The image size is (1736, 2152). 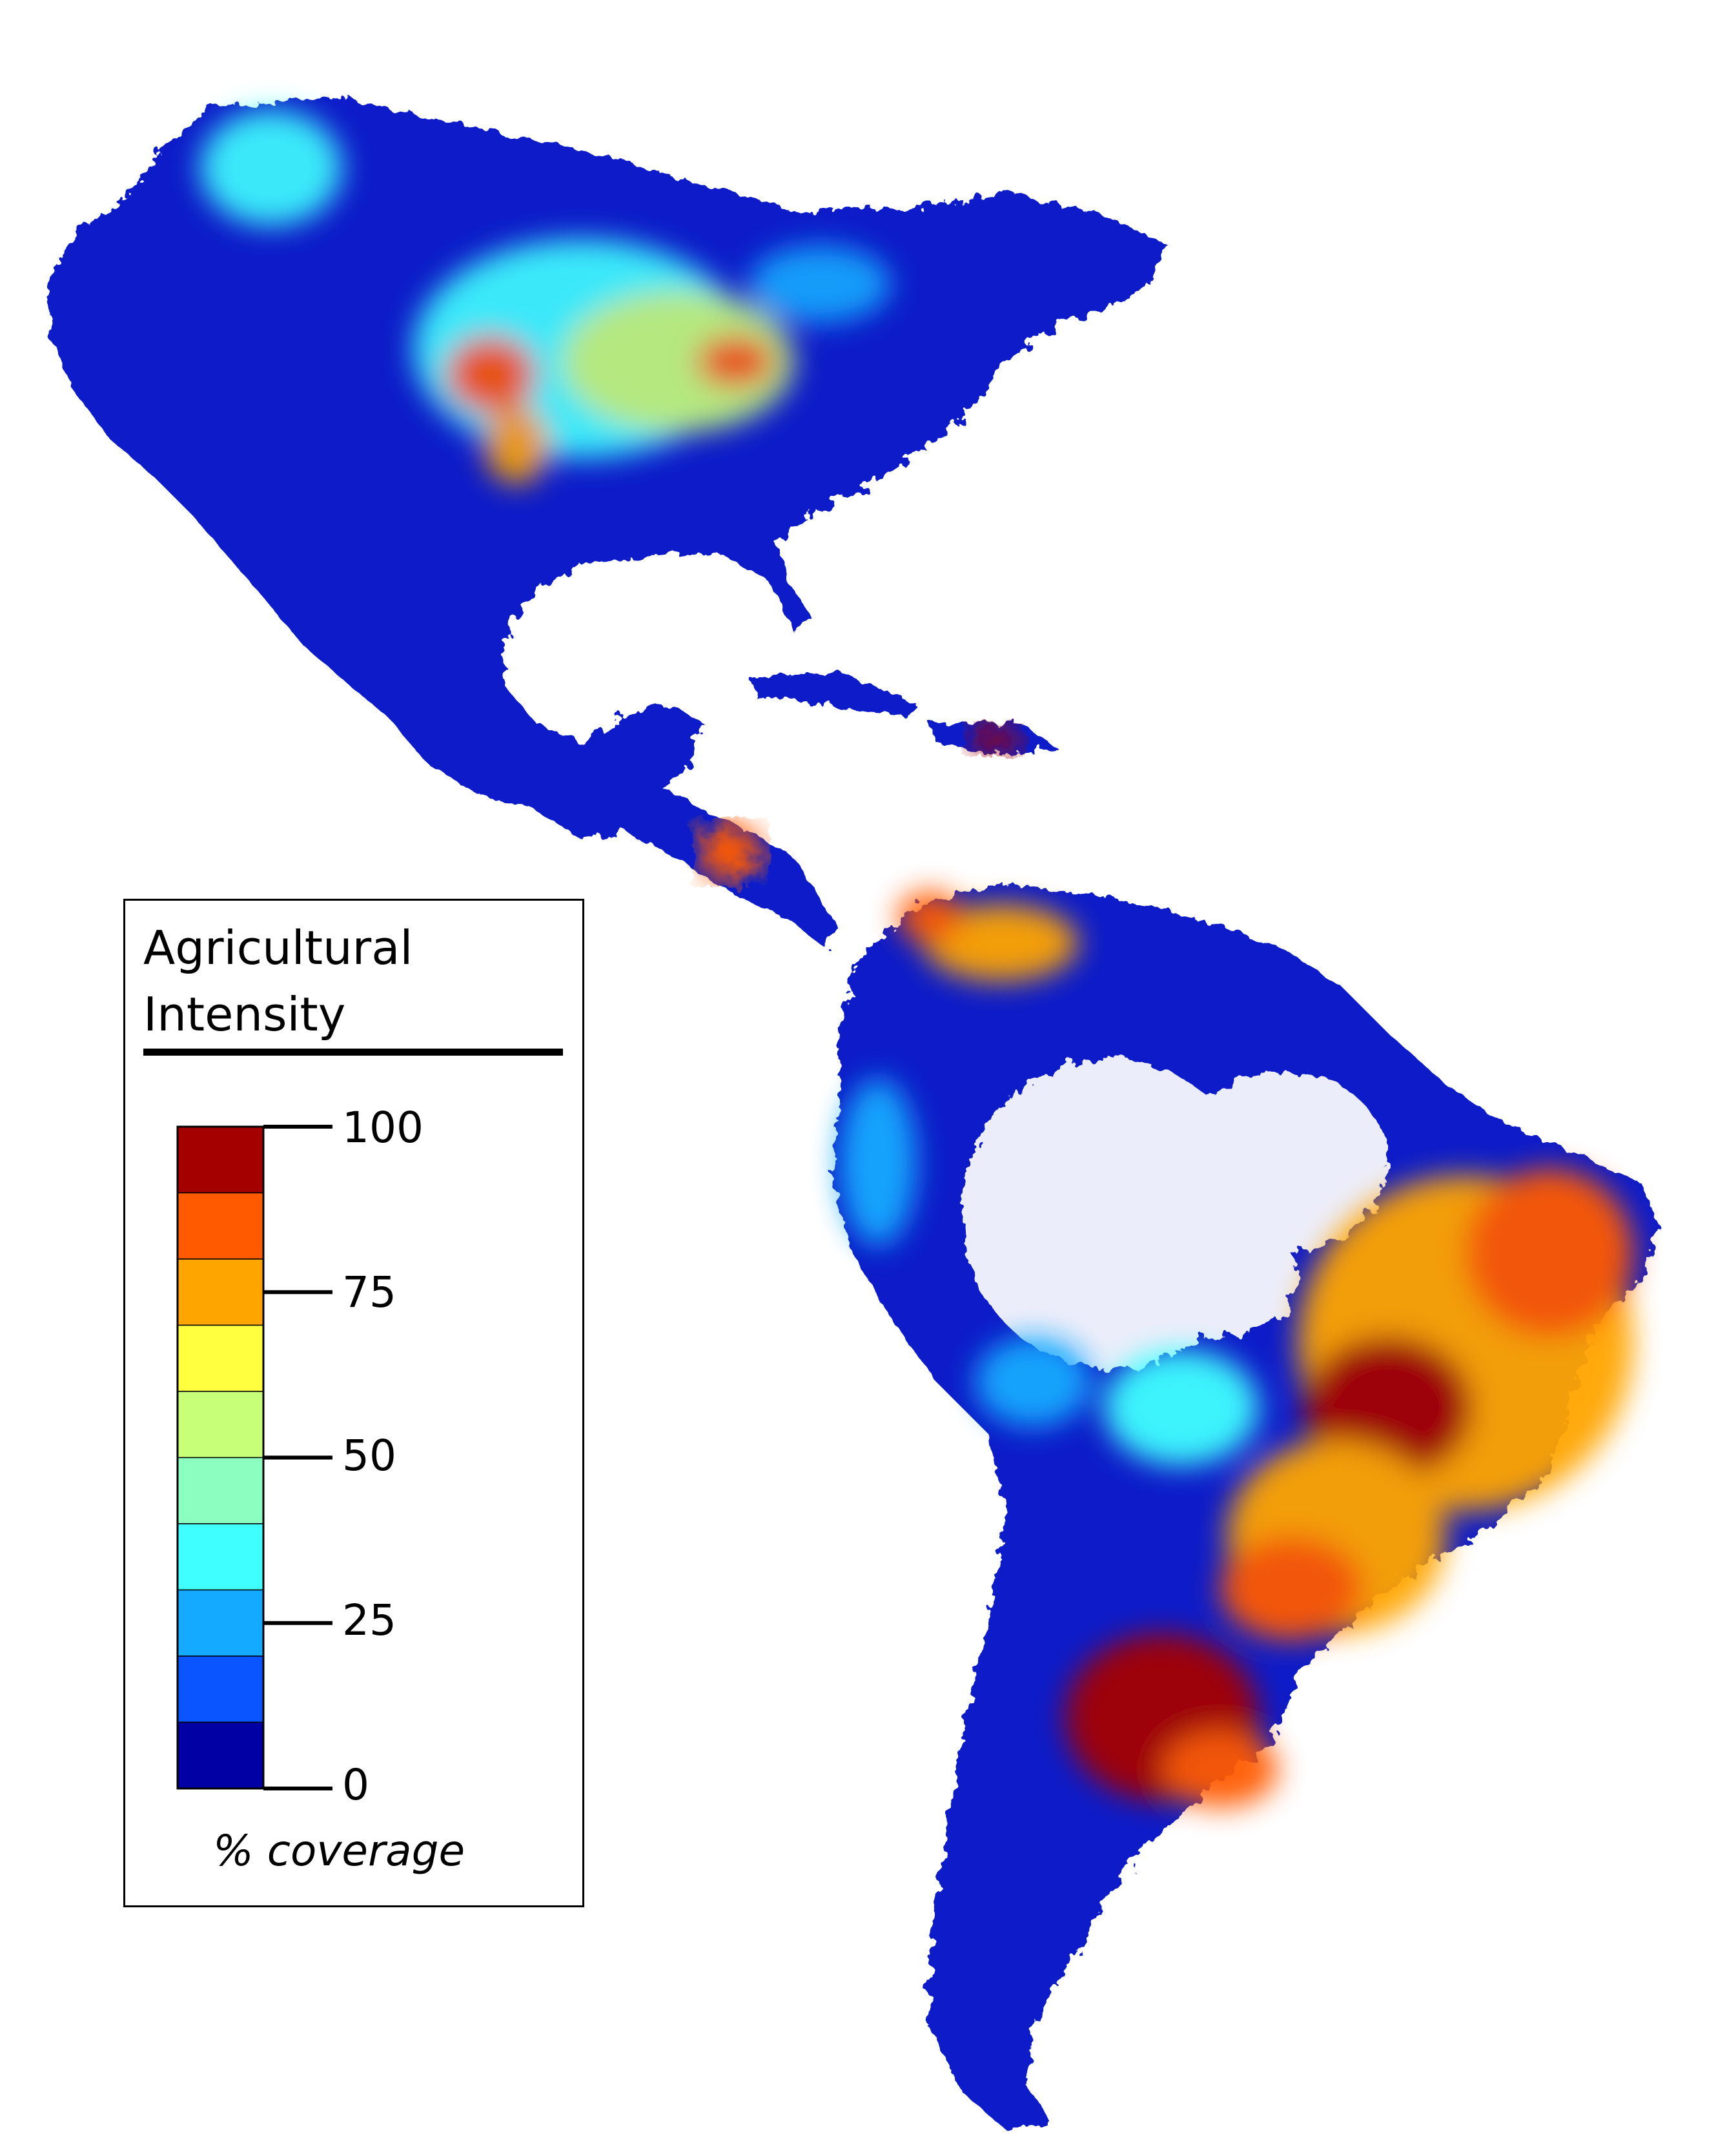 What do you see at coordinates (383, 1128) in the screenshot?
I see `tick-label-100: 100` at bounding box center [383, 1128].